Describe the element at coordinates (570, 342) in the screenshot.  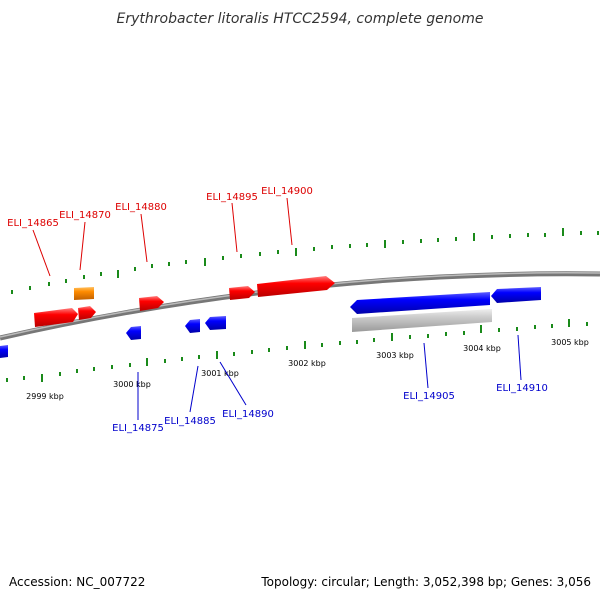
I see `scale-label-3005: 3005 kbp` at that location.